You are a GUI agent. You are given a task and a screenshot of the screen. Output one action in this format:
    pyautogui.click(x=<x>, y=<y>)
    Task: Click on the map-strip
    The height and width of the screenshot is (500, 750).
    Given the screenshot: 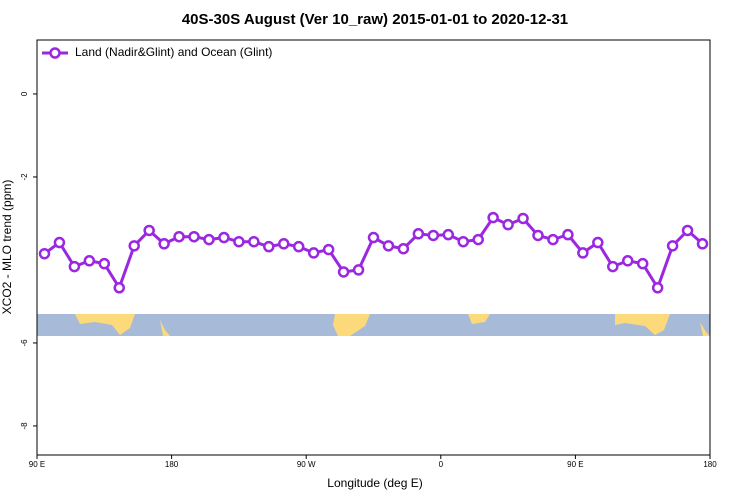 What is the action you would take?
    pyautogui.click(x=373, y=325)
    